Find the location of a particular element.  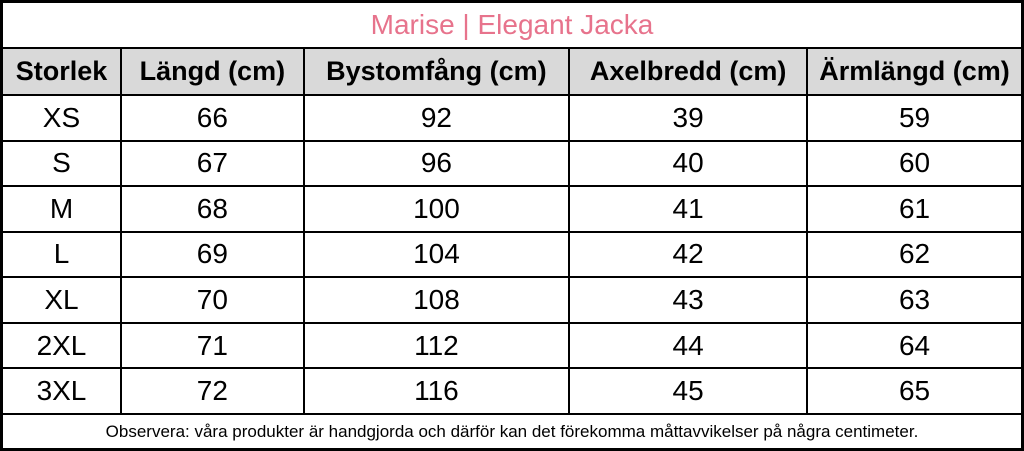

table-row: M 68 100 41 61 is located at coordinates (512, 209).